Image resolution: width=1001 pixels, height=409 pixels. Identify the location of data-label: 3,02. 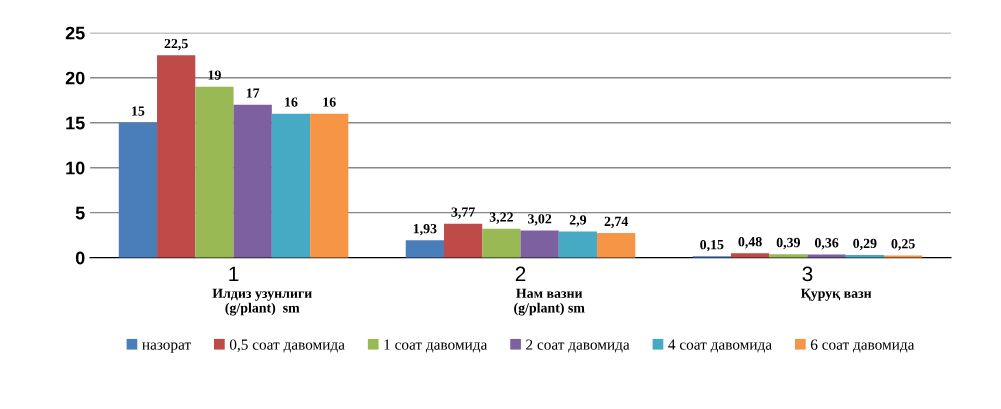
(540, 220).